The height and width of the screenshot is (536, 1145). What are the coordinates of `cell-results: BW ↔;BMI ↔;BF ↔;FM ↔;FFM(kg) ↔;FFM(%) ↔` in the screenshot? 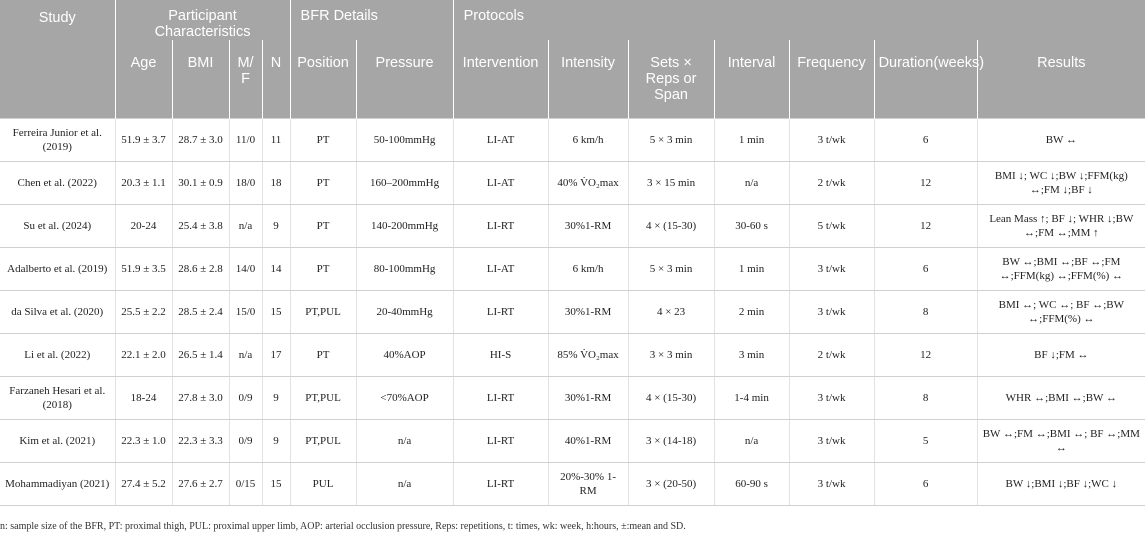 It's located at (1061, 269).